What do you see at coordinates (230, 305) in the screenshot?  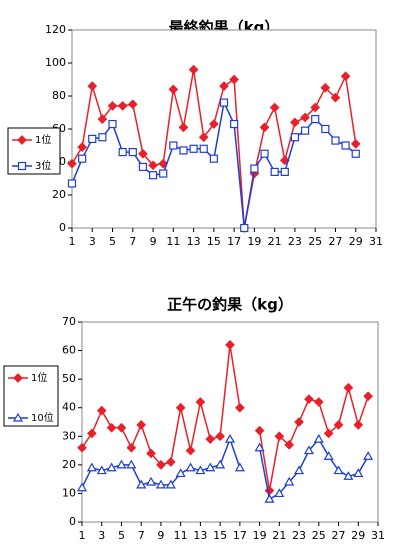 I see `chart-title: 正午の釣果（kg）` at bounding box center [230, 305].